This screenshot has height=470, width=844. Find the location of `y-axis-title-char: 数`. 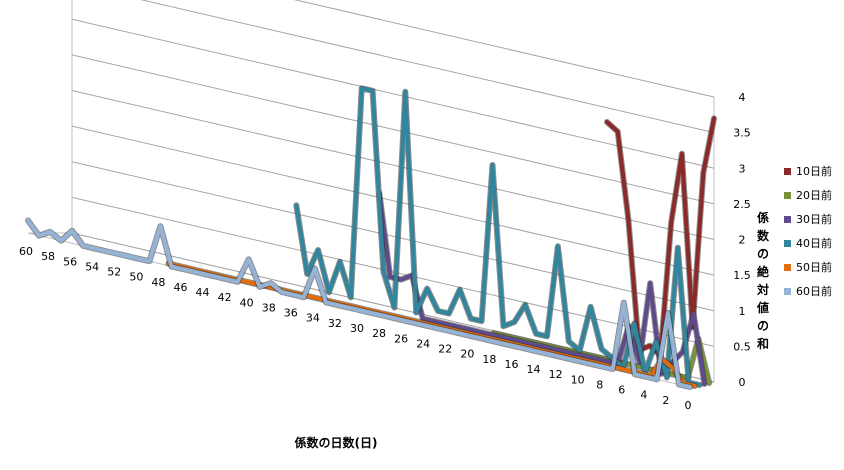

y-axis-title-char: 数 is located at coordinates (763, 235).